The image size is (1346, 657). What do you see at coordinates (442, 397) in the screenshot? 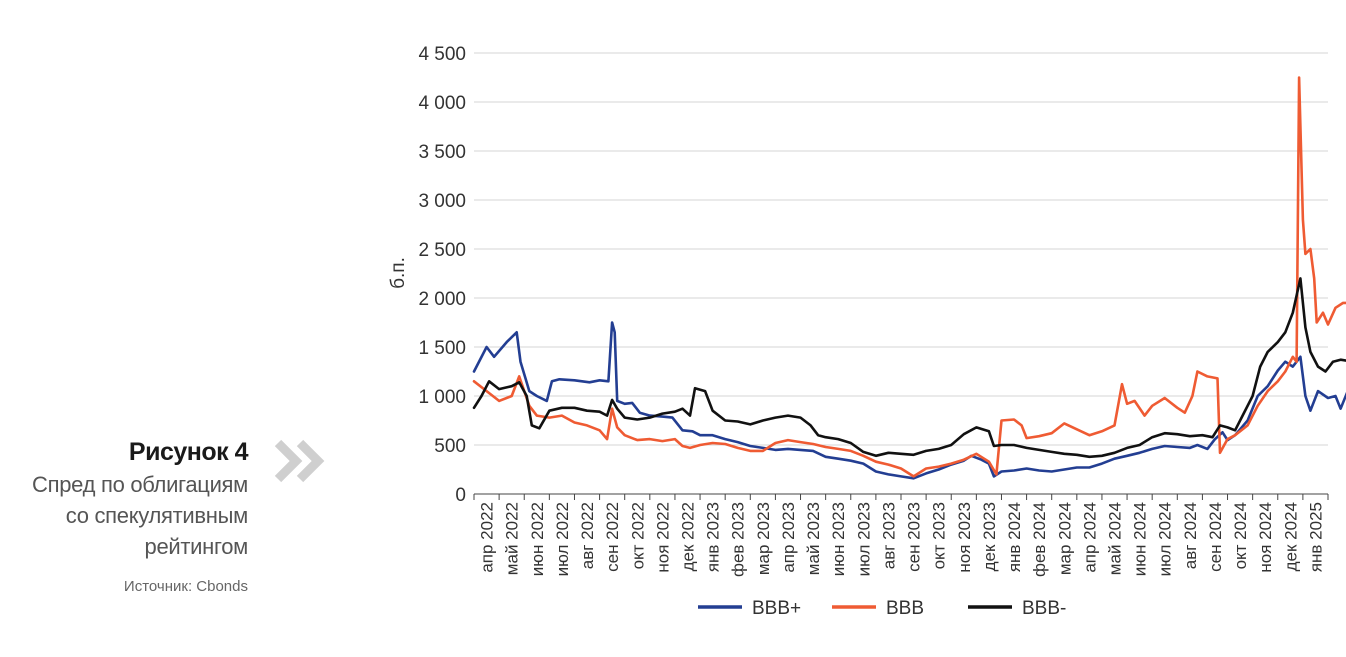
I see `y-tick-label: 1 000` at bounding box center [442, 397].